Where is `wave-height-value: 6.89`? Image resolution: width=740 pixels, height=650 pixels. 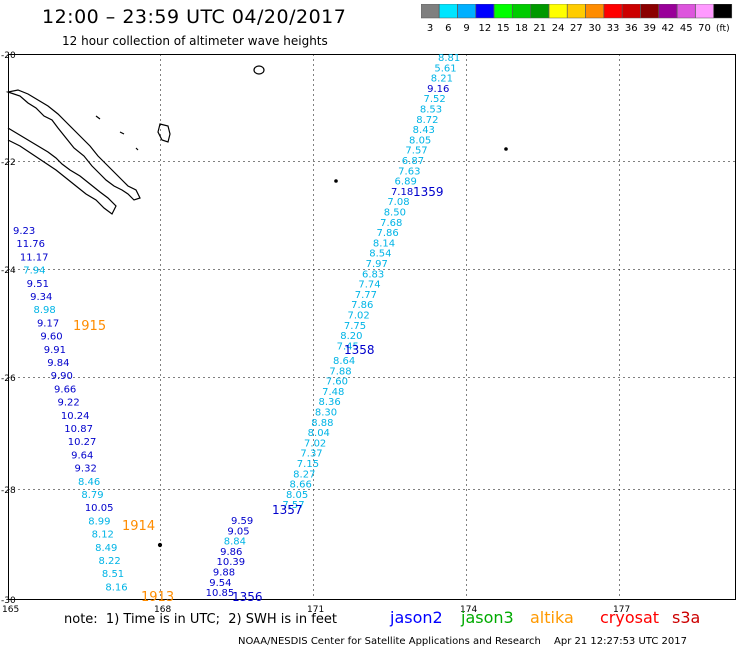 wave-height-value: 6.89 is located at coordinates (406, 182).